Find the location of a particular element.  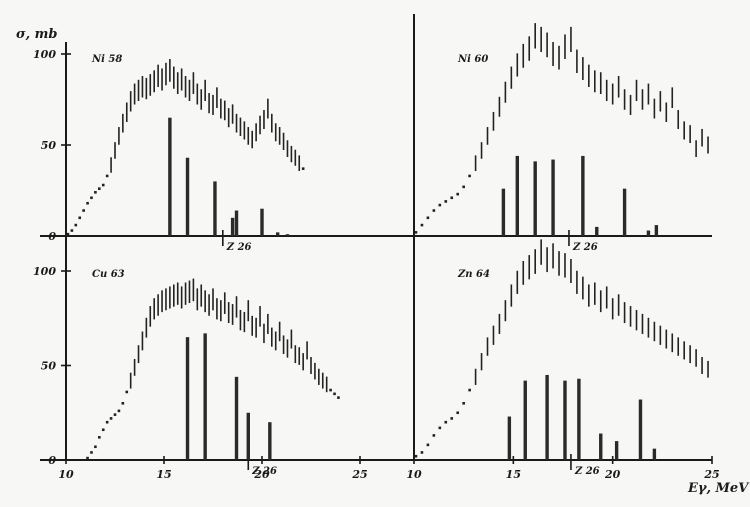

panel-upper-left: Ni 58 0 50 100 Z 26 is located at coordinates (169, 150).